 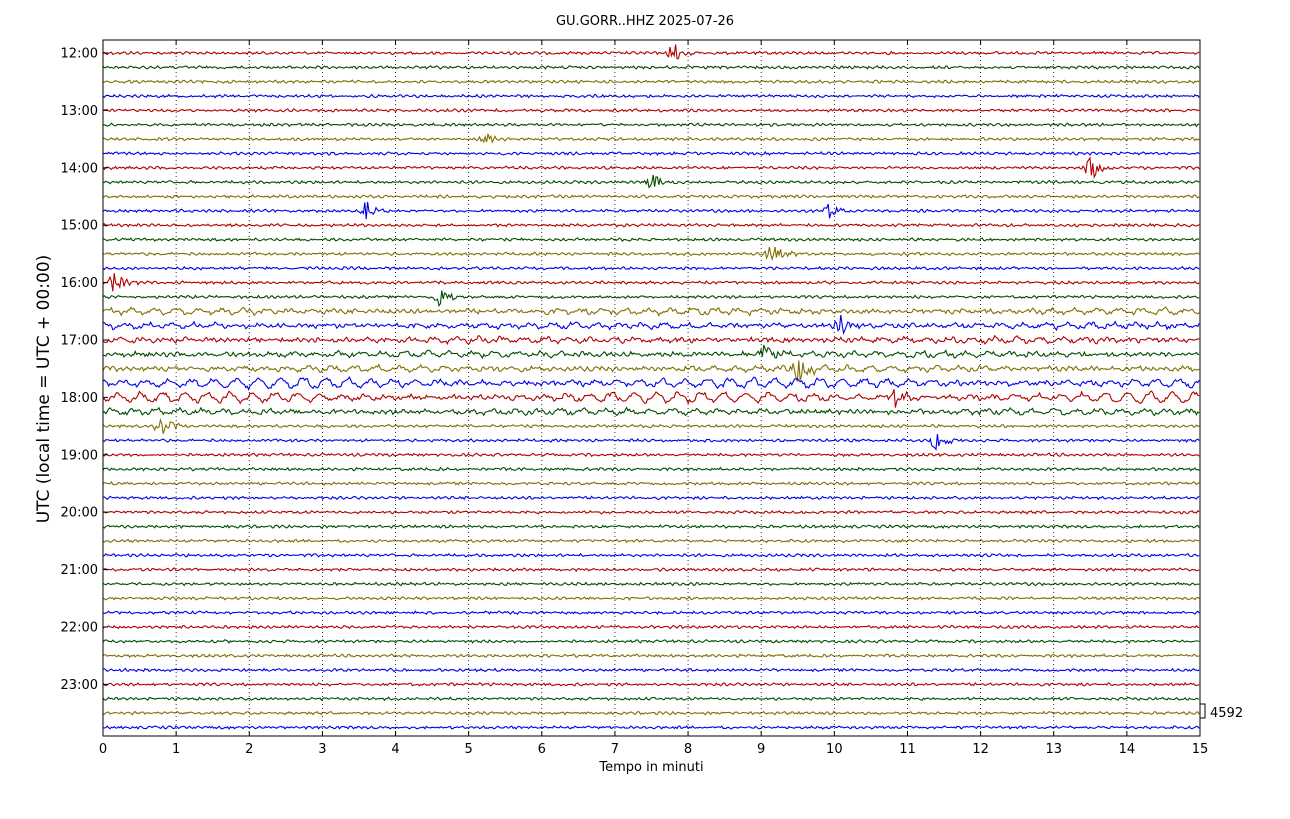 What do you see at coordinates (79, 341) in the screenshot?
I see `y-tick-label: 17:00` at bounding box center [79, 341].